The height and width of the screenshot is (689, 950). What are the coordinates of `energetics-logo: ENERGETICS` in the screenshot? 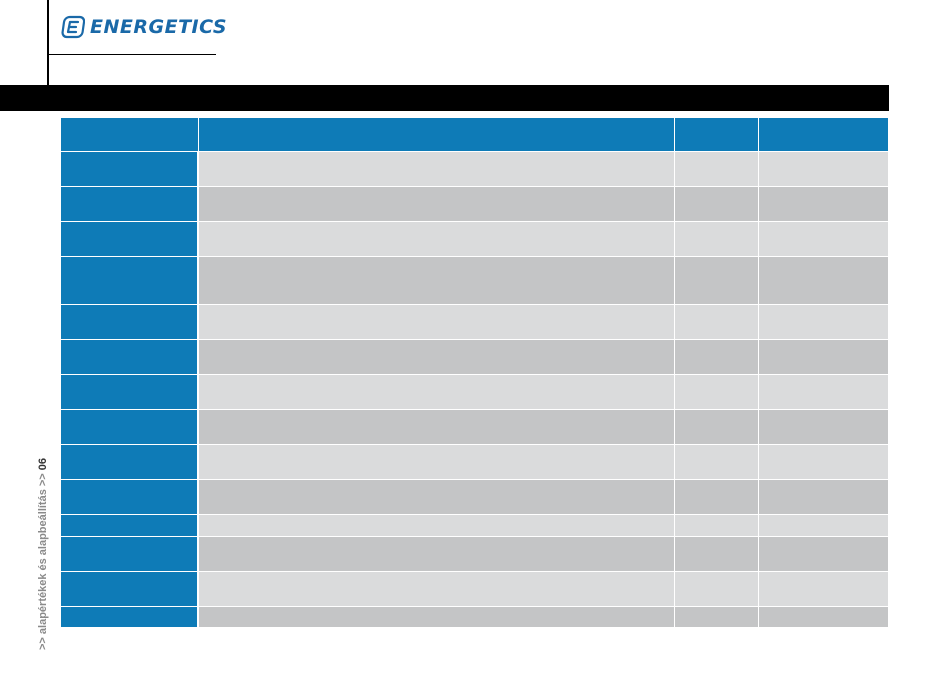 It's located at (144, 27).